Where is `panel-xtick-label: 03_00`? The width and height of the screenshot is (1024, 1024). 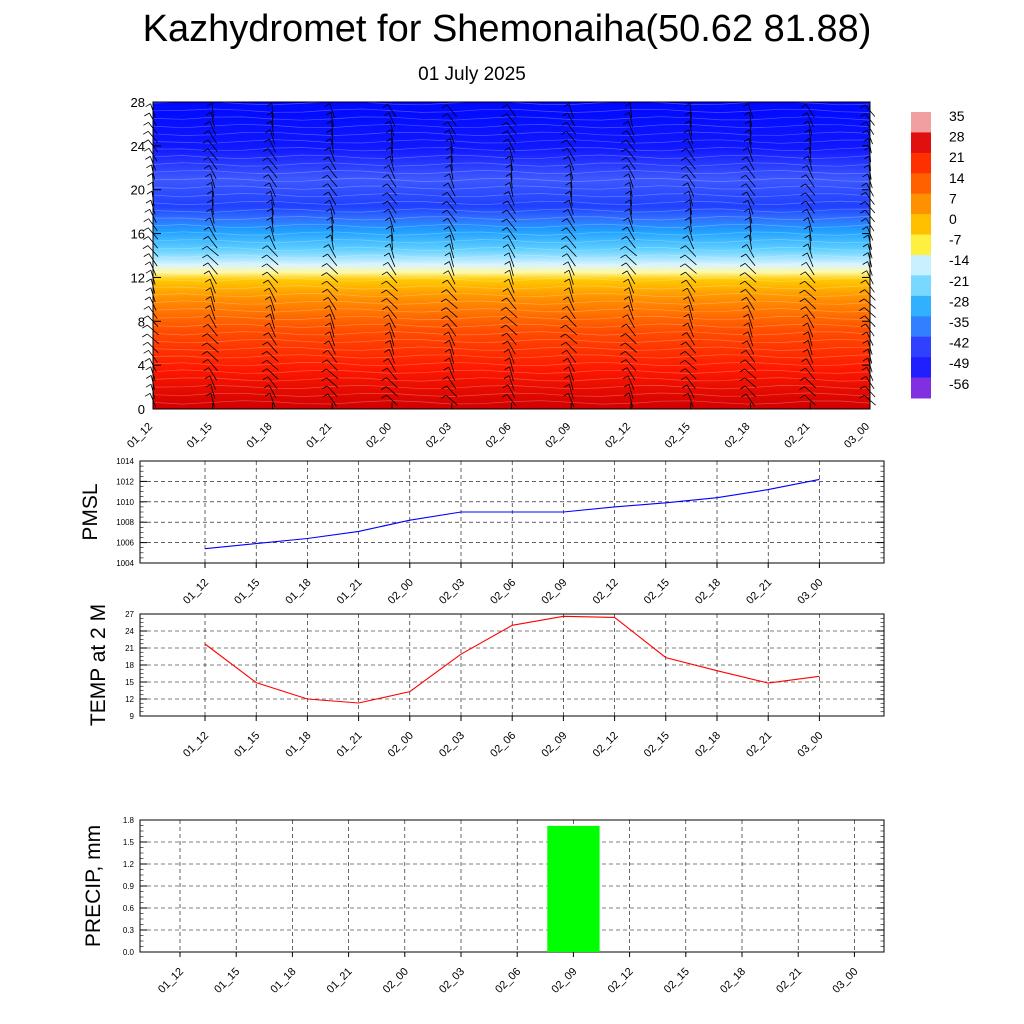 panel-xtick-label: 03_00 is located at coordinates (845, 981).